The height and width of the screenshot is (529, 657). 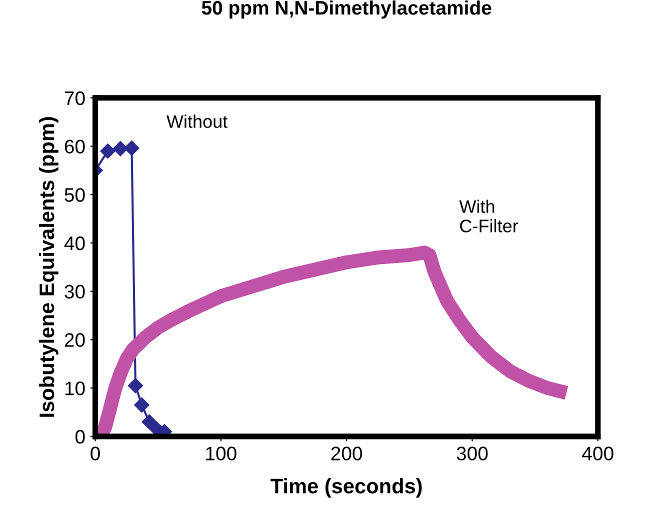 What do you see at coordinates (488, 216) in the screenshot?
I see `text: With C-Filter` at bounding box center [488, 216].